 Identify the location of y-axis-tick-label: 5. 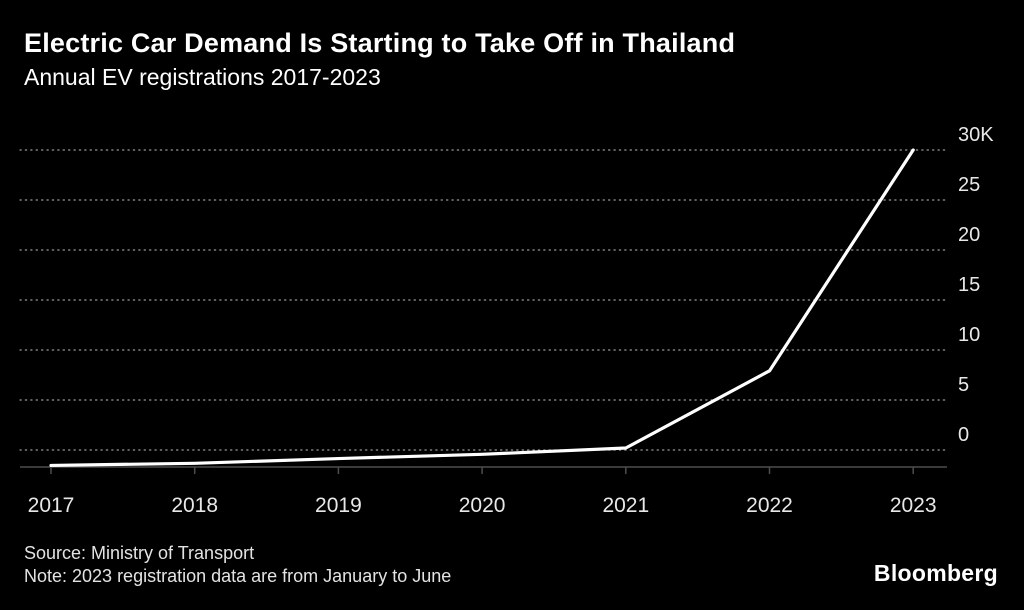
(963, 385).